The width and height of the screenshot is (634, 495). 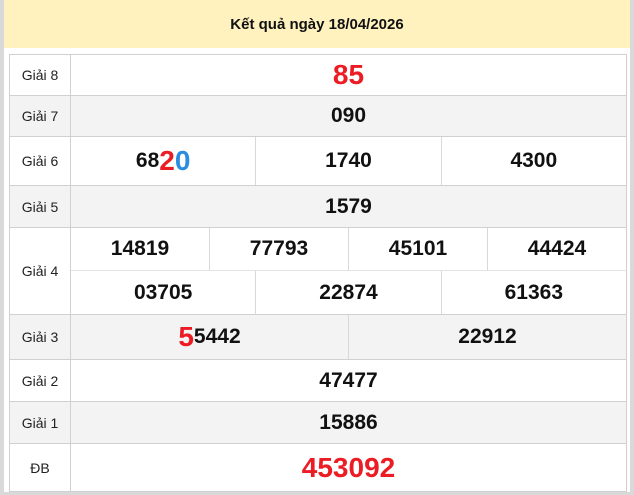 What do you see at coordinates (163, 292) in the screenshot?
I see `prize-value: 03705` at bounding box center [163, 292].